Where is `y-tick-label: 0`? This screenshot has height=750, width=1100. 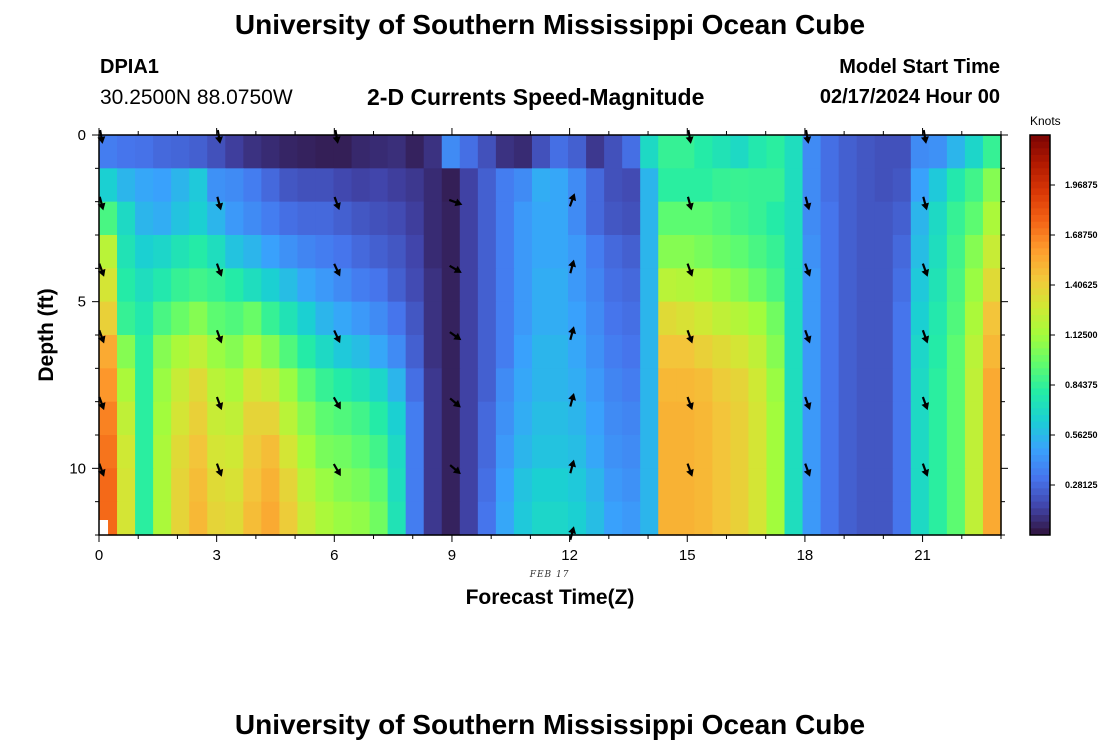
y-tick-label: 0 is located at coordinates (82, 135).